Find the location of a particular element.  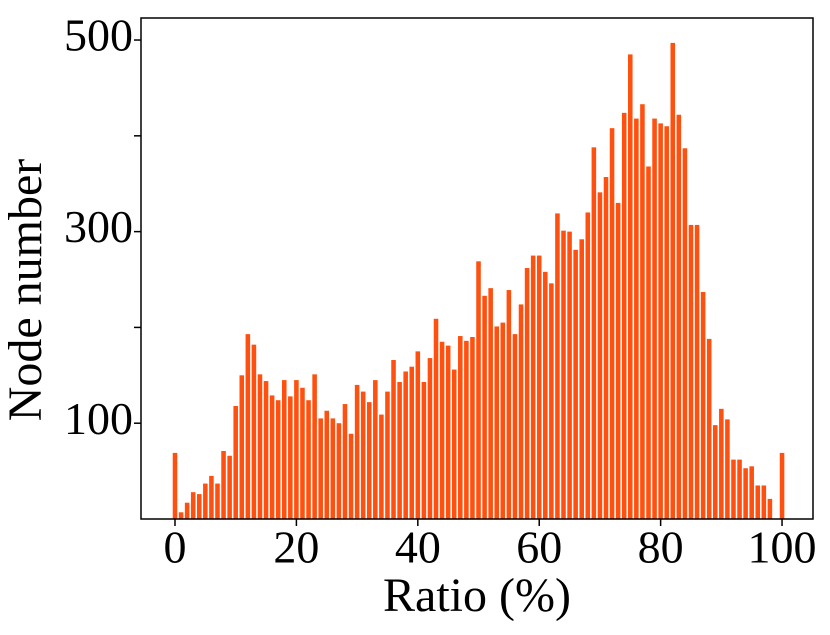

y-tick-label: 100 is located at coordinates (98, 418).